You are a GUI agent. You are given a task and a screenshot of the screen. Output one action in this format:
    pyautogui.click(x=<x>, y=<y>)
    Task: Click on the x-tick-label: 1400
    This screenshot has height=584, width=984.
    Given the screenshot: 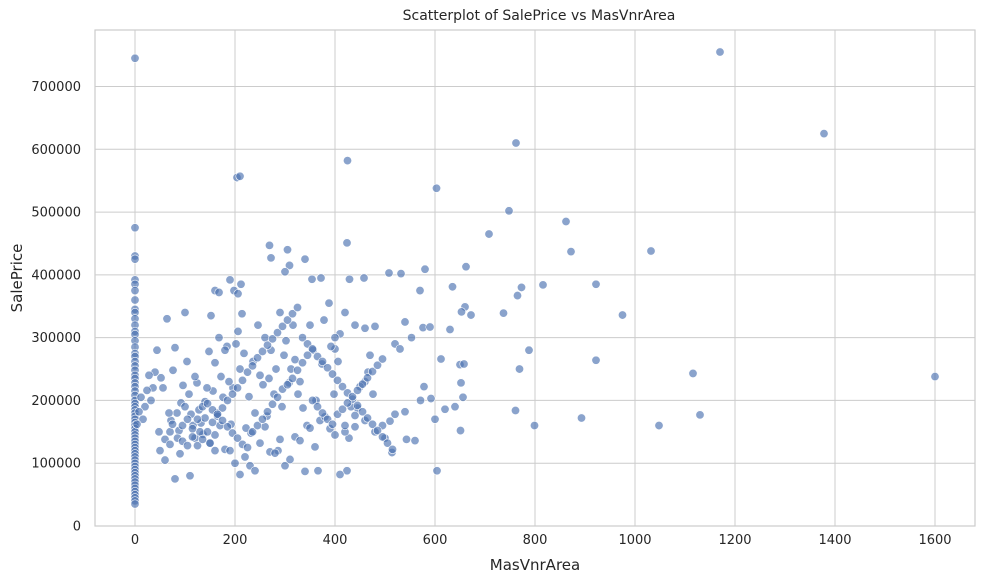 What is the action you would take?
    pyautogui.click(x=834, y=540)
    